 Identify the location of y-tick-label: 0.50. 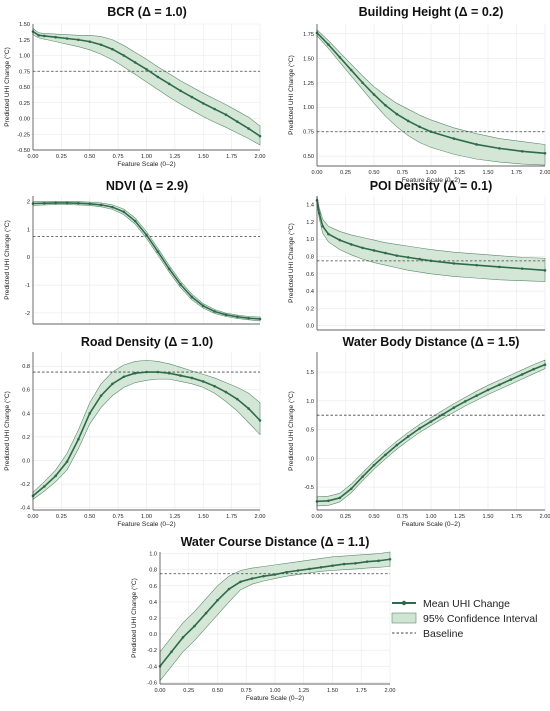
(308, 157).